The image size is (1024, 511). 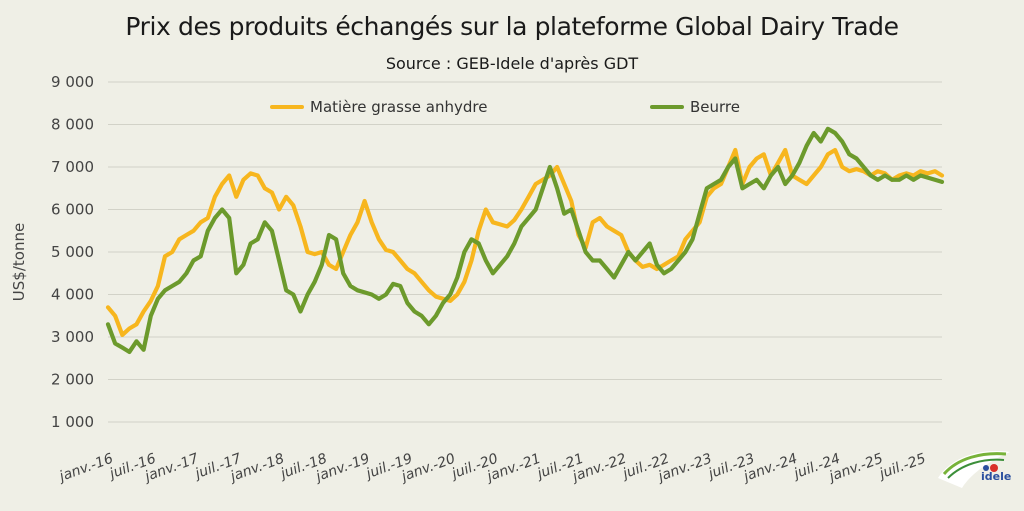 I want to click on legend-swatch-beurre, so click(x=667, y=107).